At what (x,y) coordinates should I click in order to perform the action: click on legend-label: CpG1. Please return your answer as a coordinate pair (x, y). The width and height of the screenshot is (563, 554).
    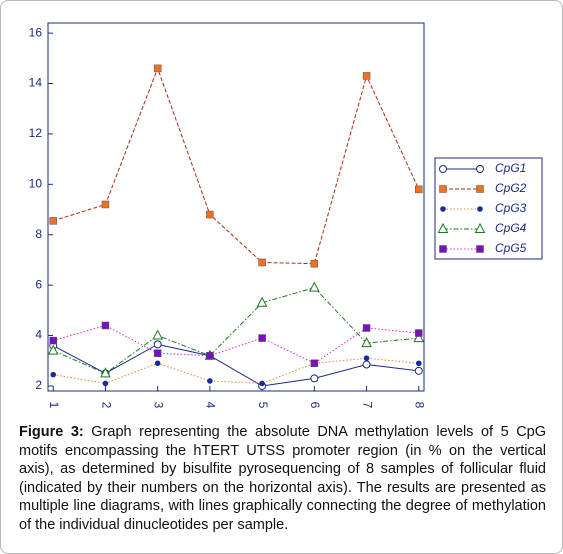
    Looking at the image, I should click on (510, 168).